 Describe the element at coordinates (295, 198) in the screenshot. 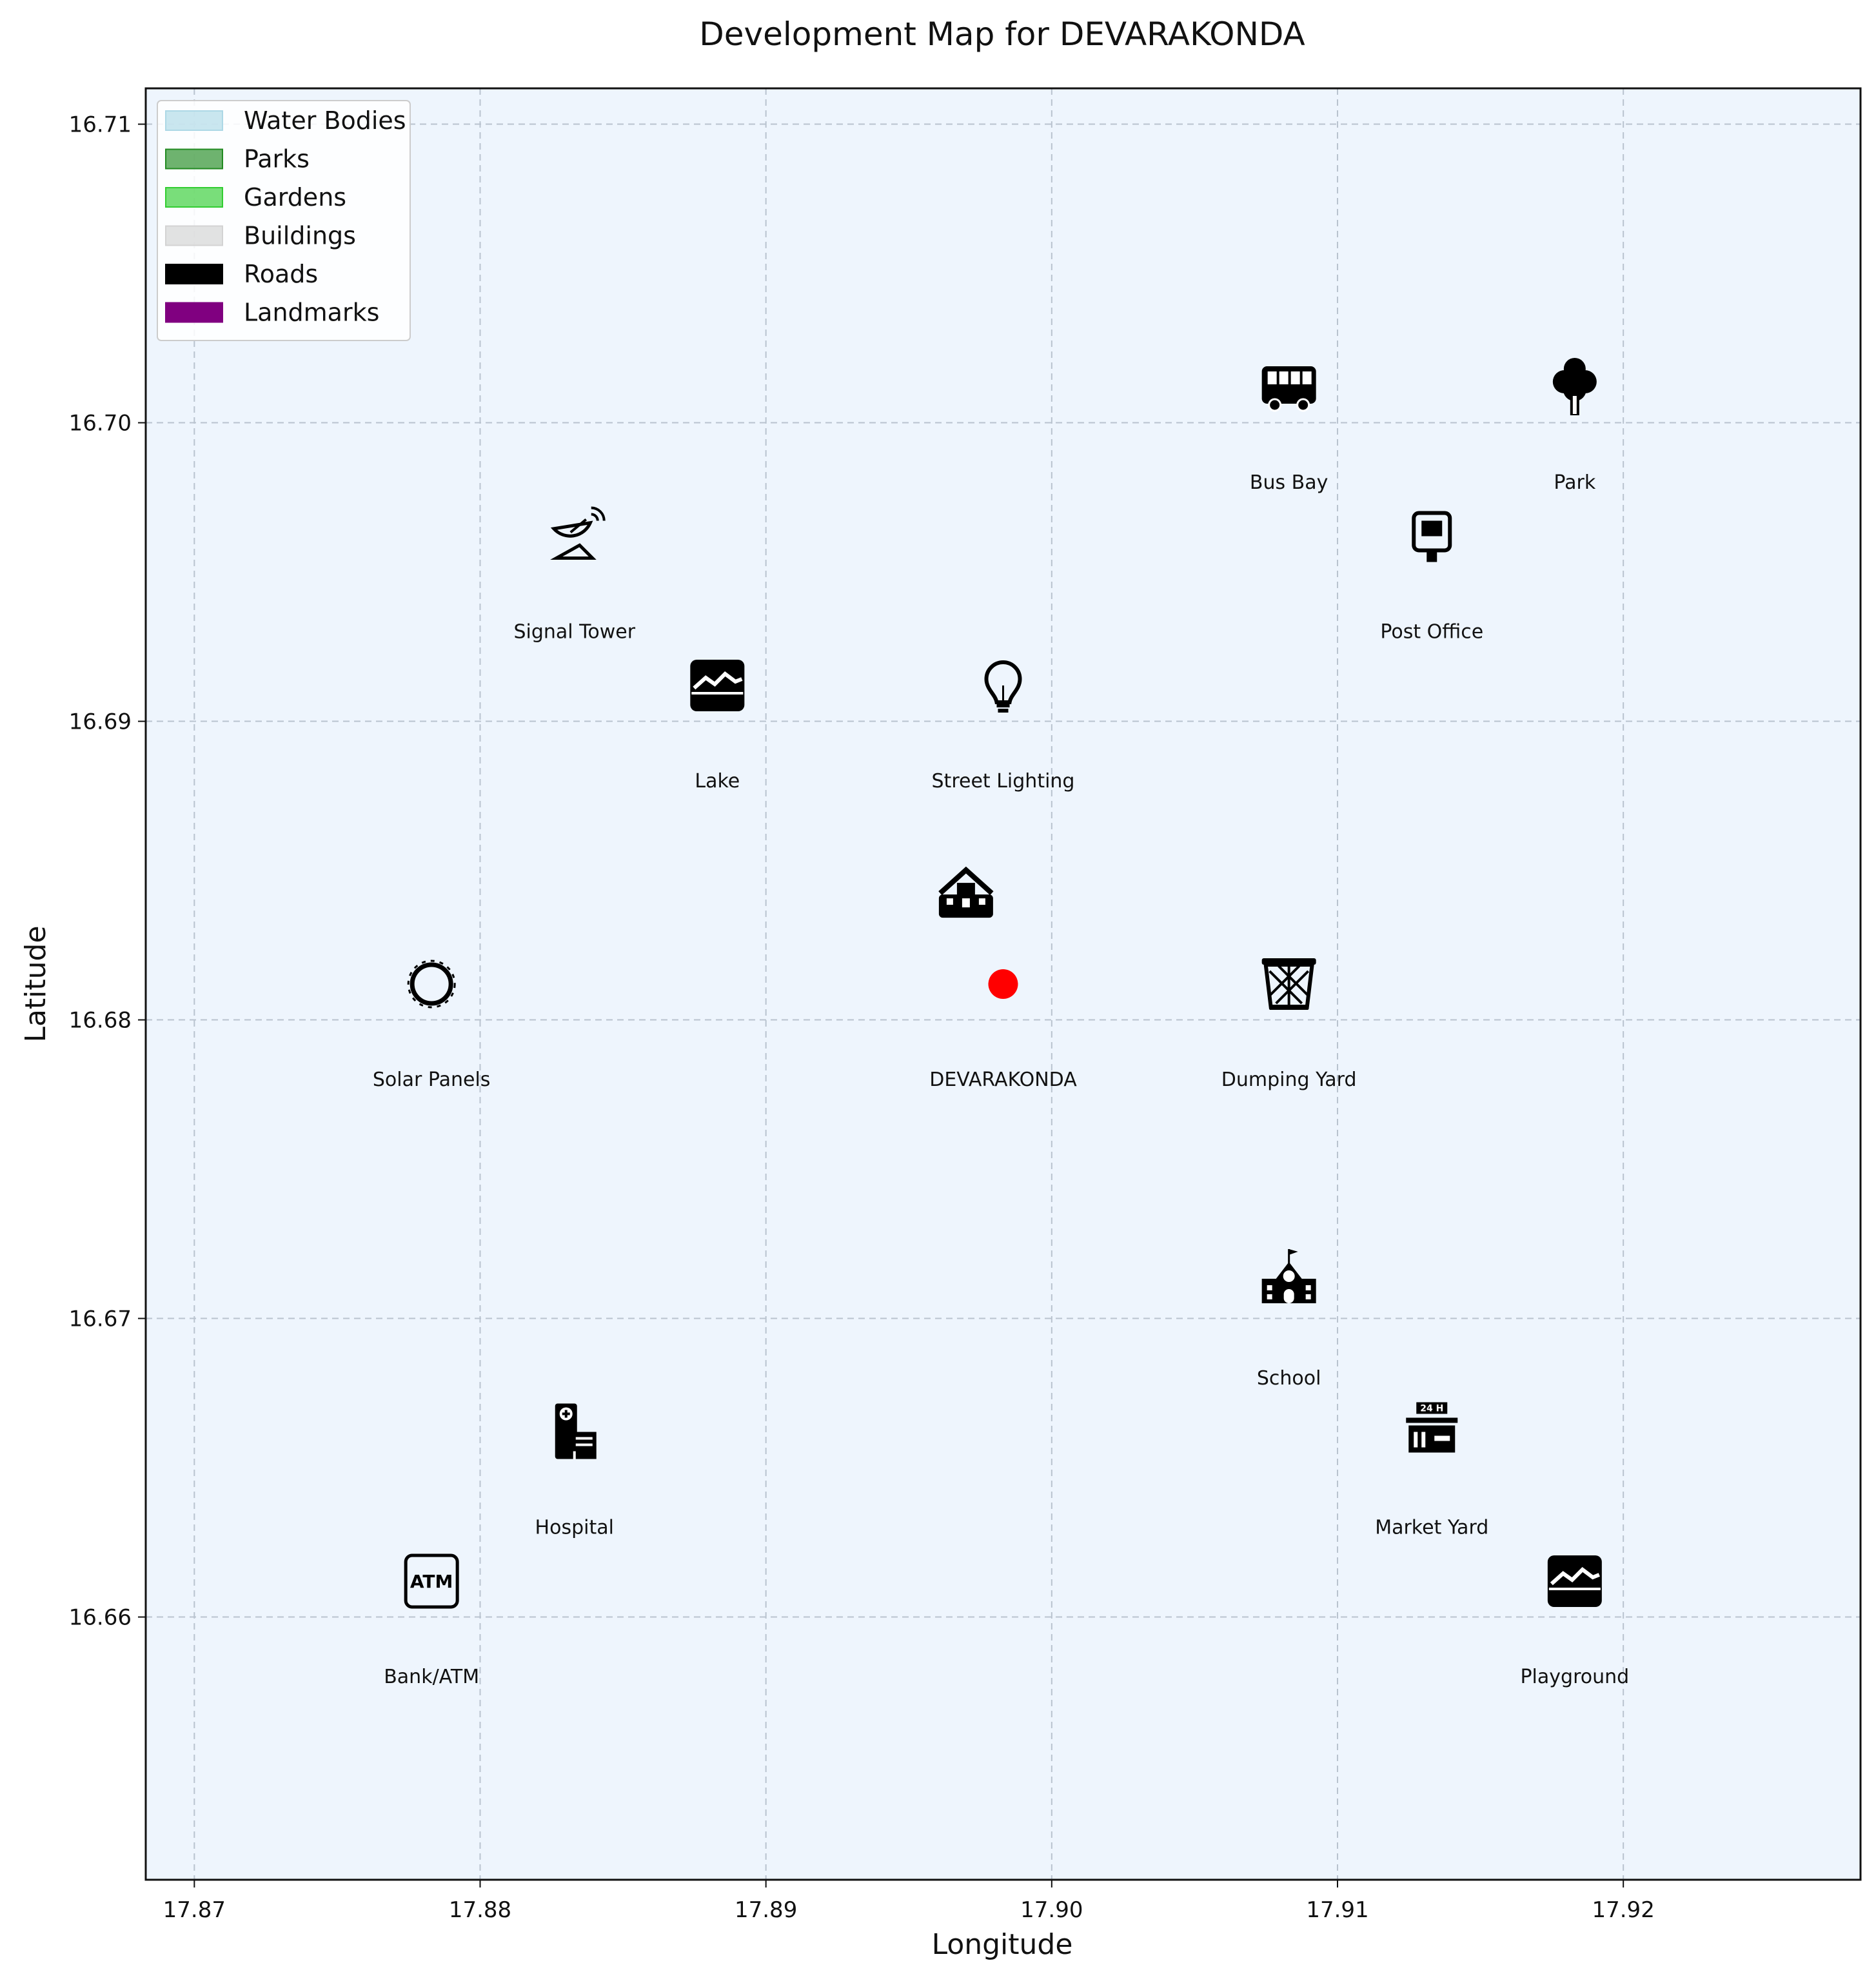

I see `legend-label: Gardens` at that location.